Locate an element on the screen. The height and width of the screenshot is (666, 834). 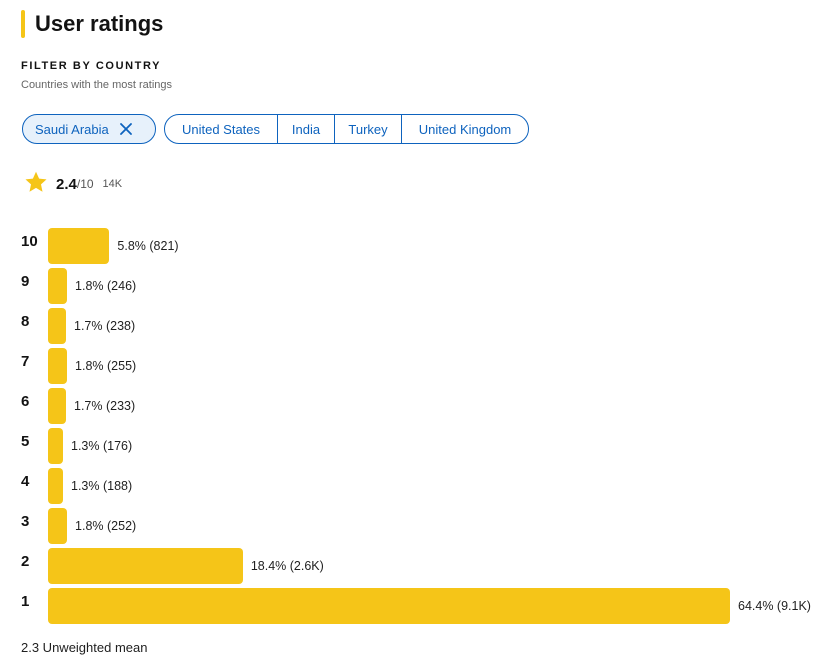
rating-max: /10 is located at coordinates (85, 184).